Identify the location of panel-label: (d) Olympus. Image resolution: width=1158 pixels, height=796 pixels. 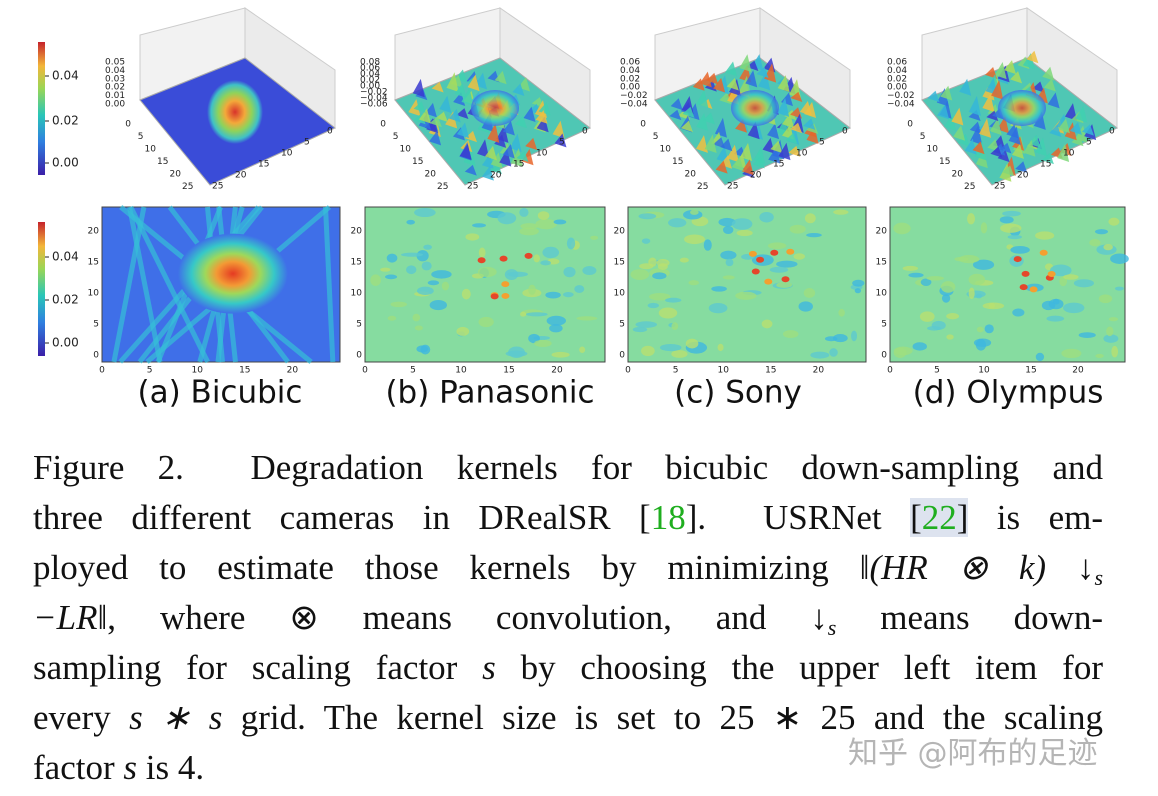
(1008, 393).